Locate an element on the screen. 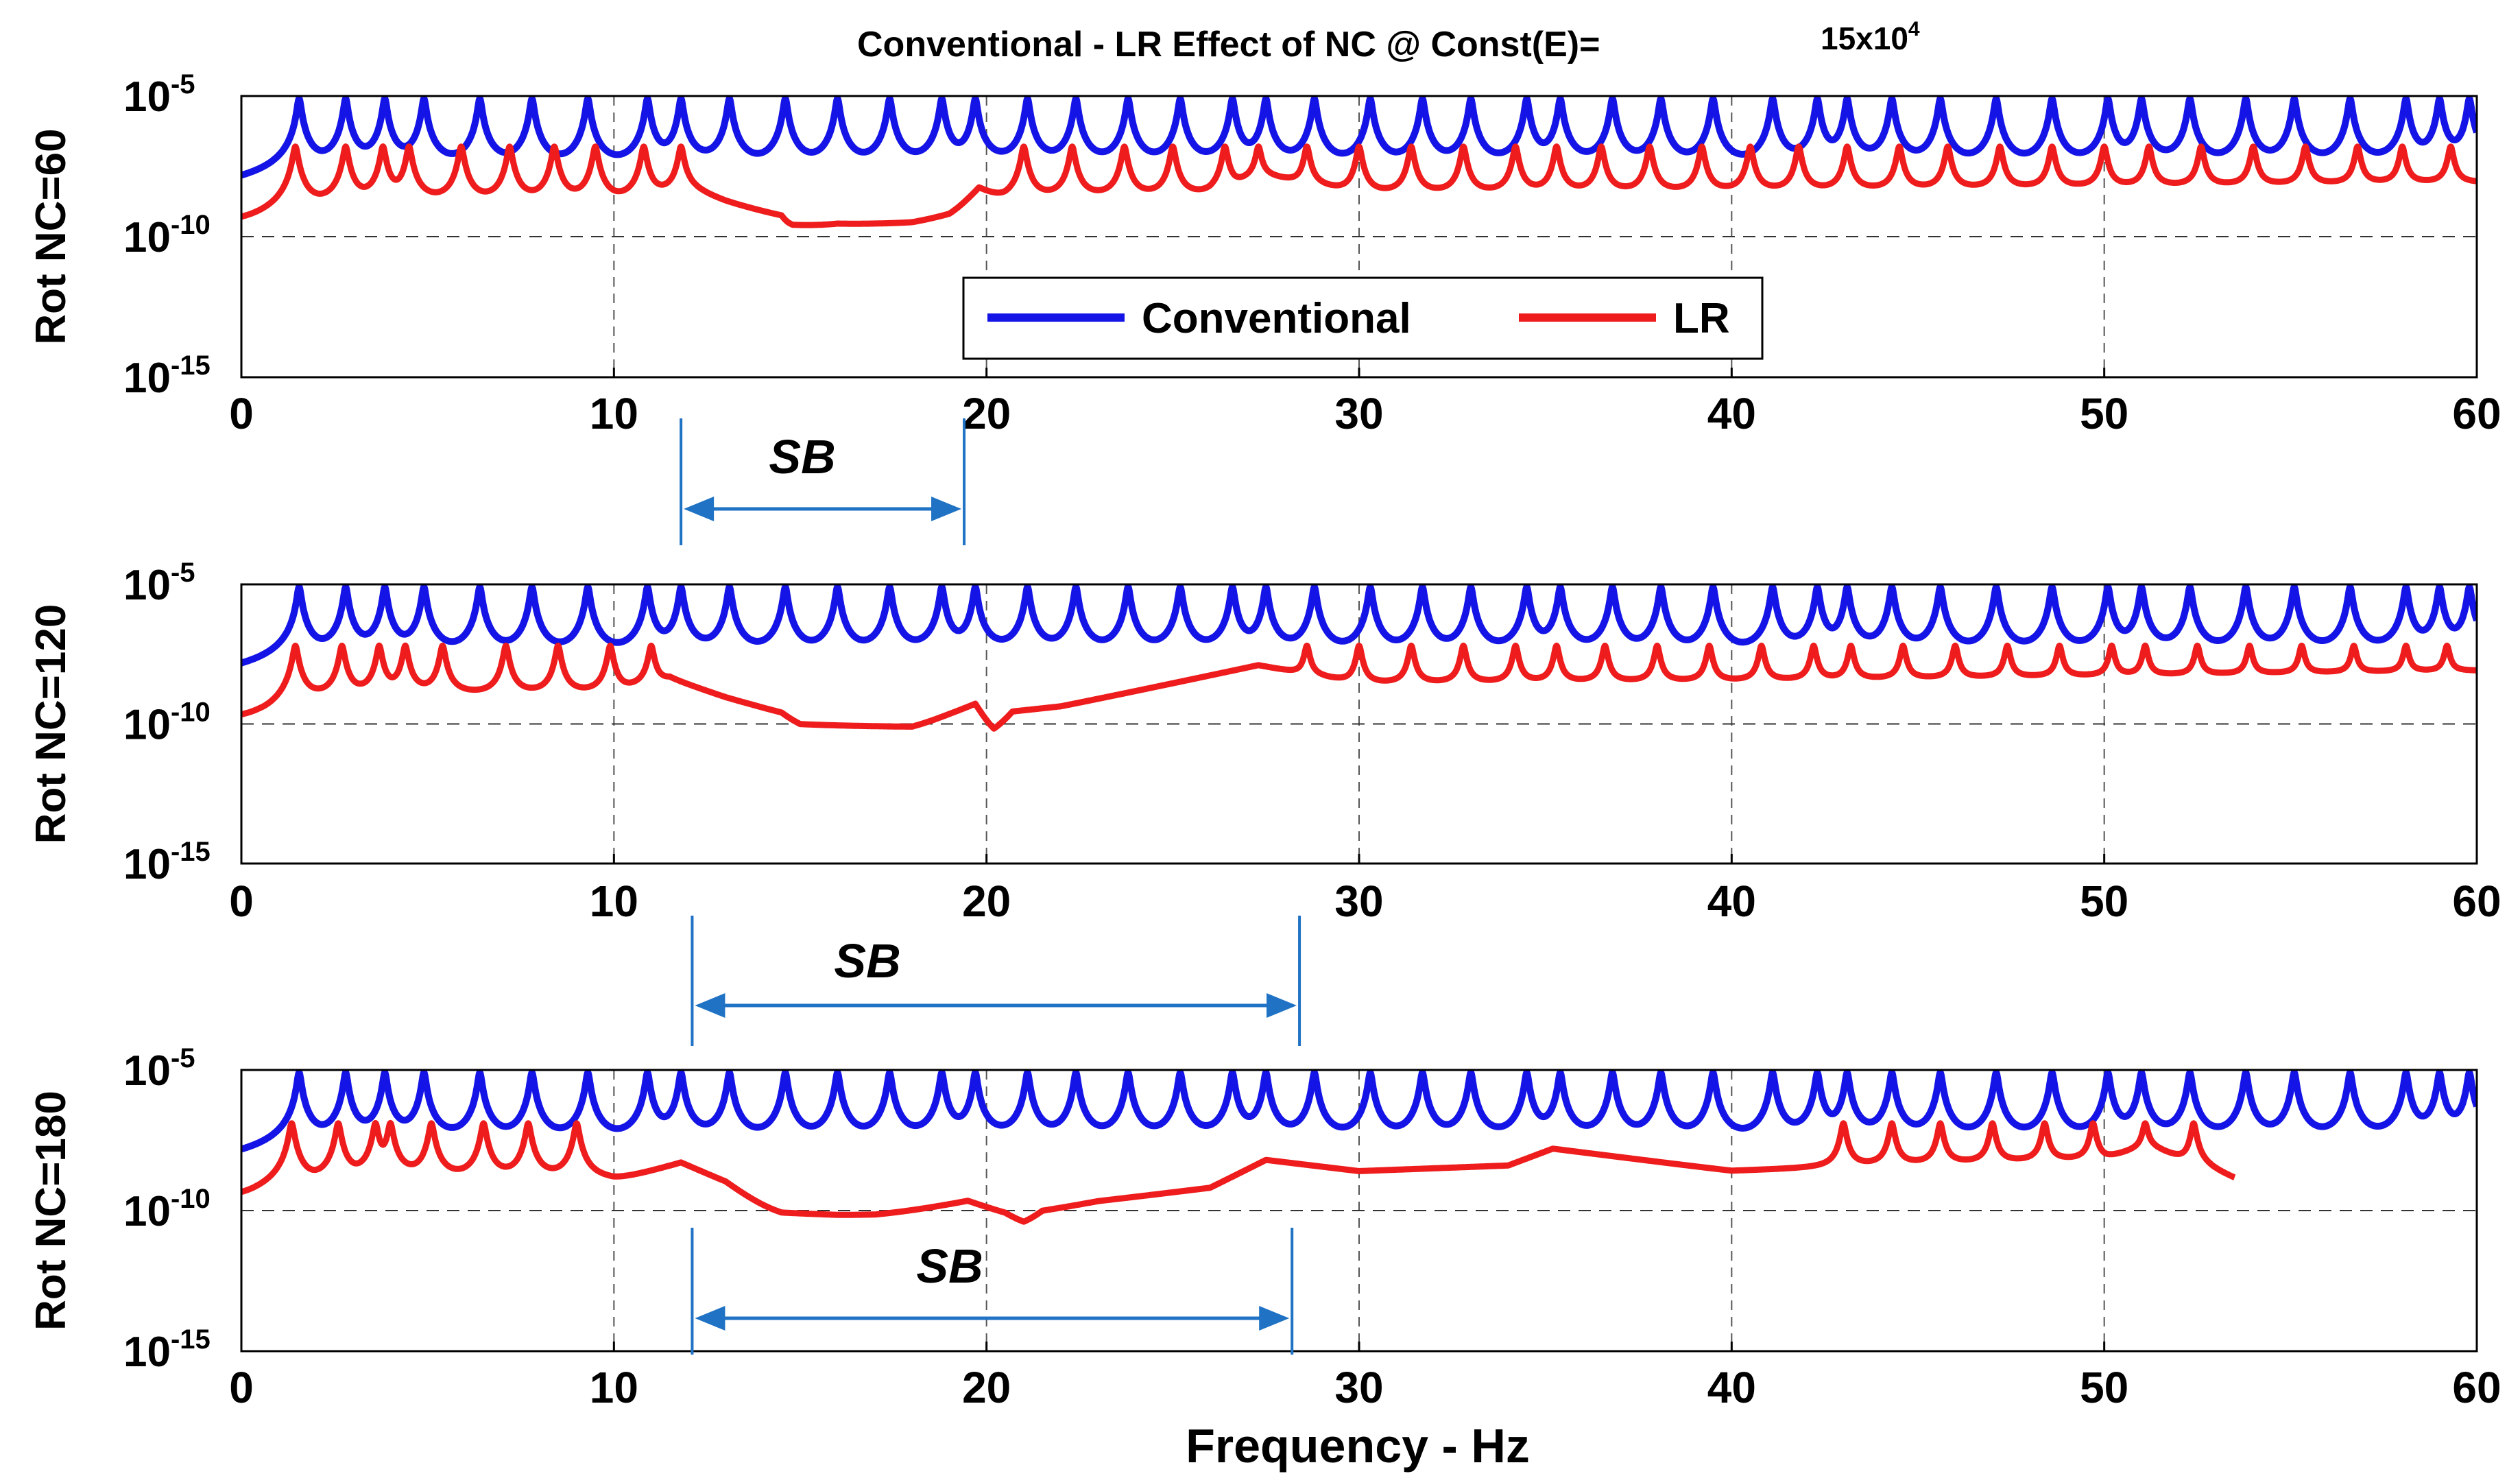 The image size is (2520, 1476). stop-band-annotation-2: SB is located at coordinates (996, 981).